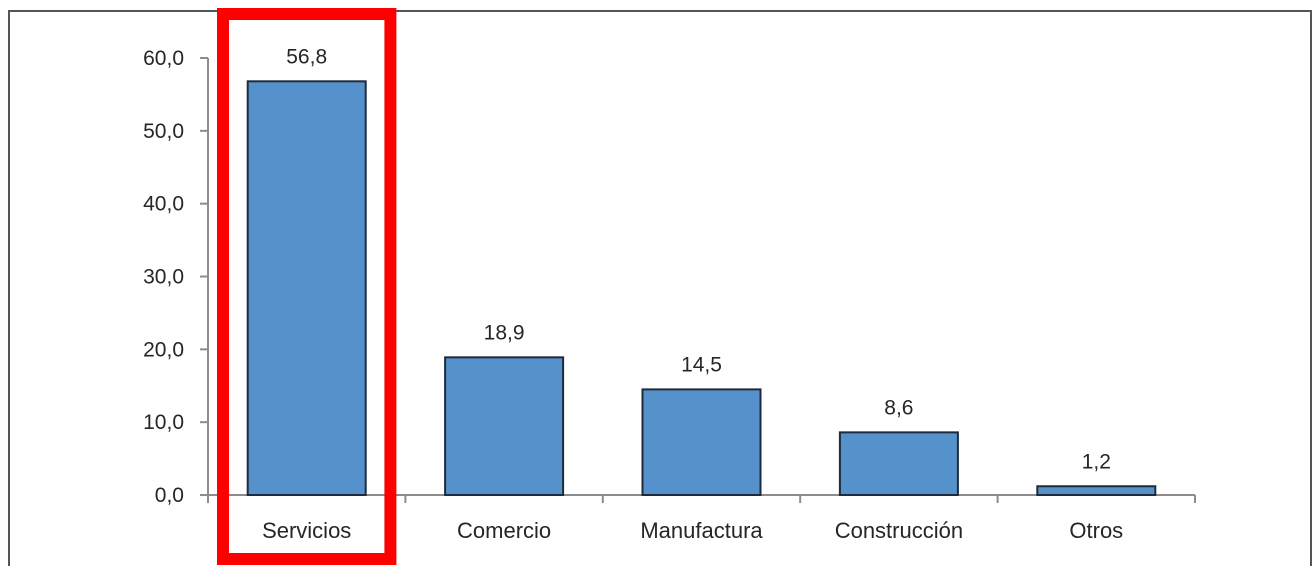 Image resolution: width=1314 pixels, height=566 pixels. Describe the element at coordinates (306, 530) in the screenshot. I see `x-category-label: Servicios` at that location.